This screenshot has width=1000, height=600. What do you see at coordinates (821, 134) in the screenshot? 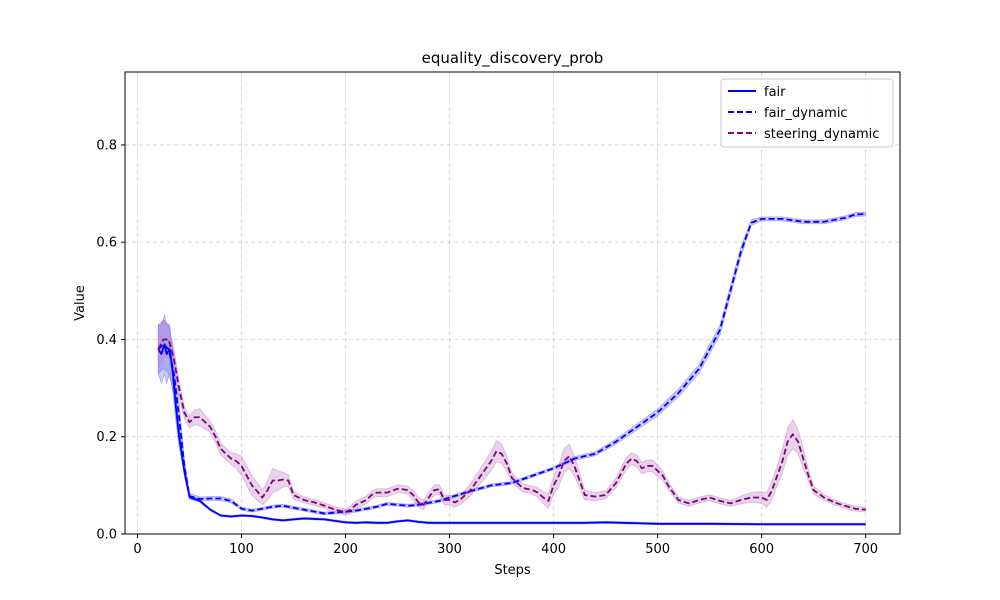
I see `legend-label-steering-dynamic: steering_dynamic` at bounding box center [821, 134].